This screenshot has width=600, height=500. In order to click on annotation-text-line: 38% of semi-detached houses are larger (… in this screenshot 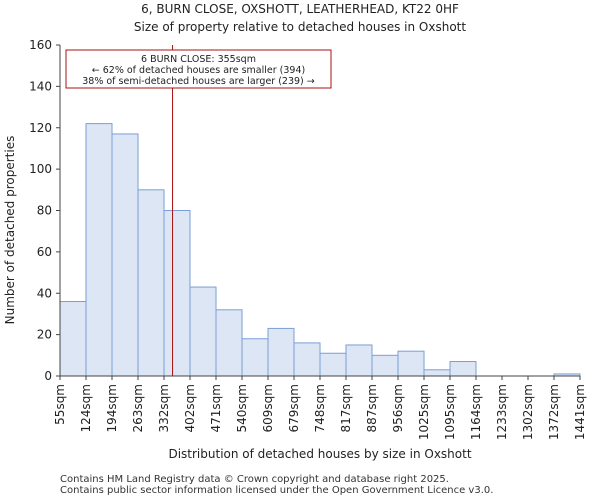, I will do `click(198, 81)`.